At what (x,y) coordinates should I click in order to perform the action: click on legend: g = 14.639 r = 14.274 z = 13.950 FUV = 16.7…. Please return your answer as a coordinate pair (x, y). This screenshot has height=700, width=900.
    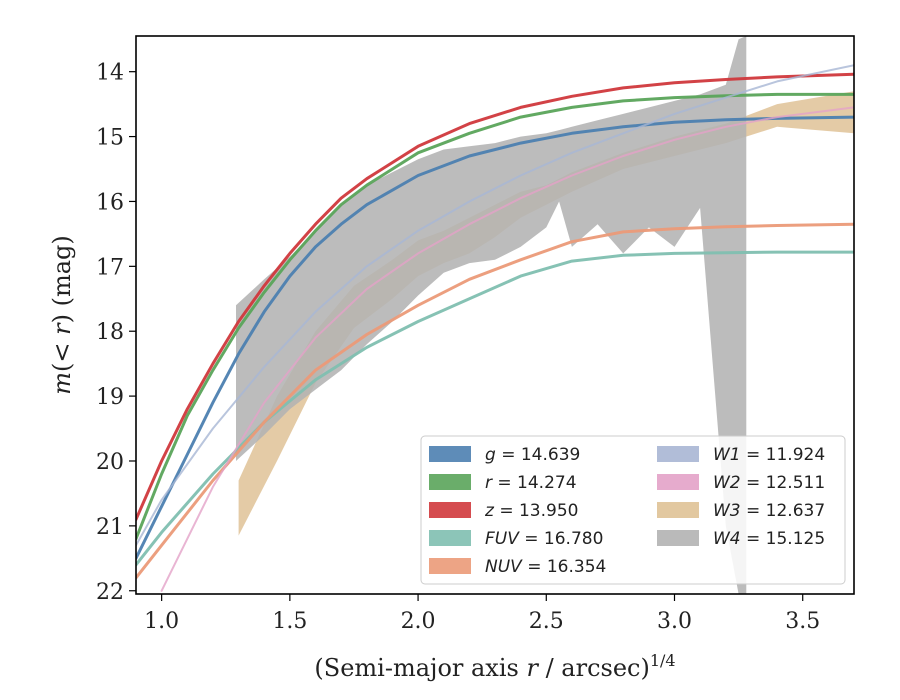
    Looking at the image, I should click on (633, 510).